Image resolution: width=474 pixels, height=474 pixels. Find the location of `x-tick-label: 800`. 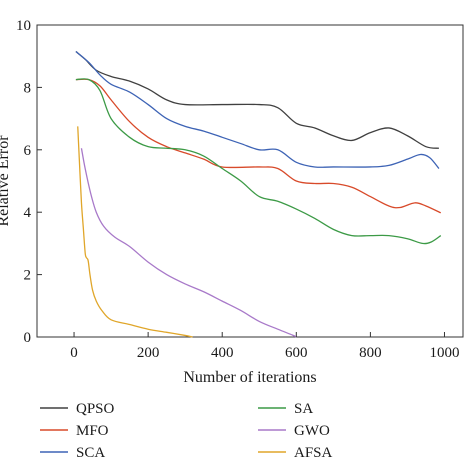

x-tick-label: 800 is located at coordinates (370, 353).